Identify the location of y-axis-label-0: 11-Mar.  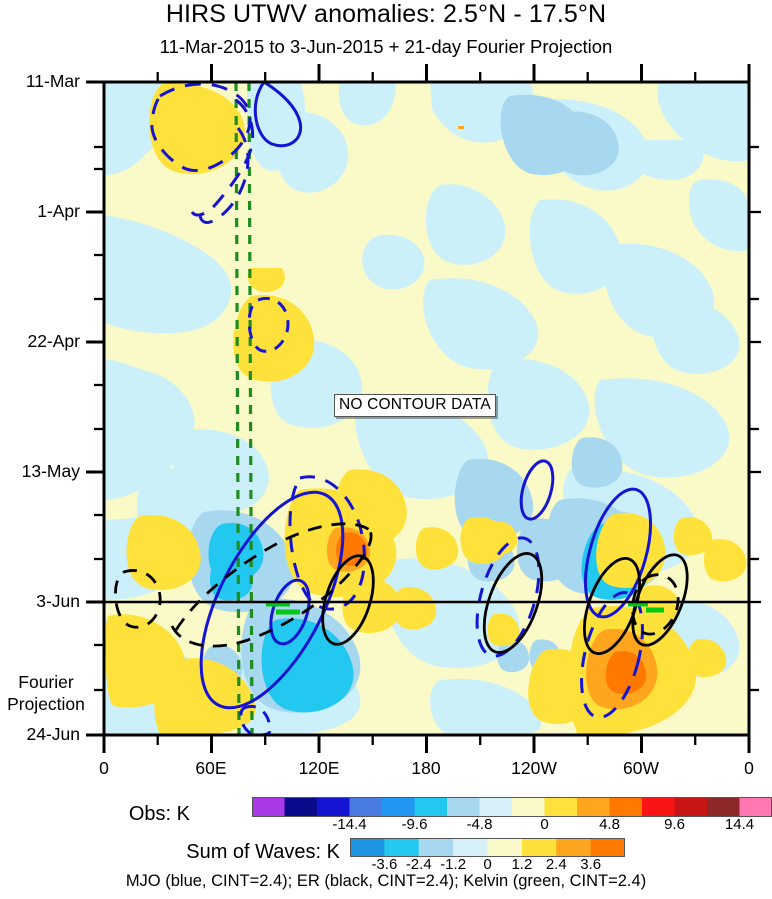
(52, 81).